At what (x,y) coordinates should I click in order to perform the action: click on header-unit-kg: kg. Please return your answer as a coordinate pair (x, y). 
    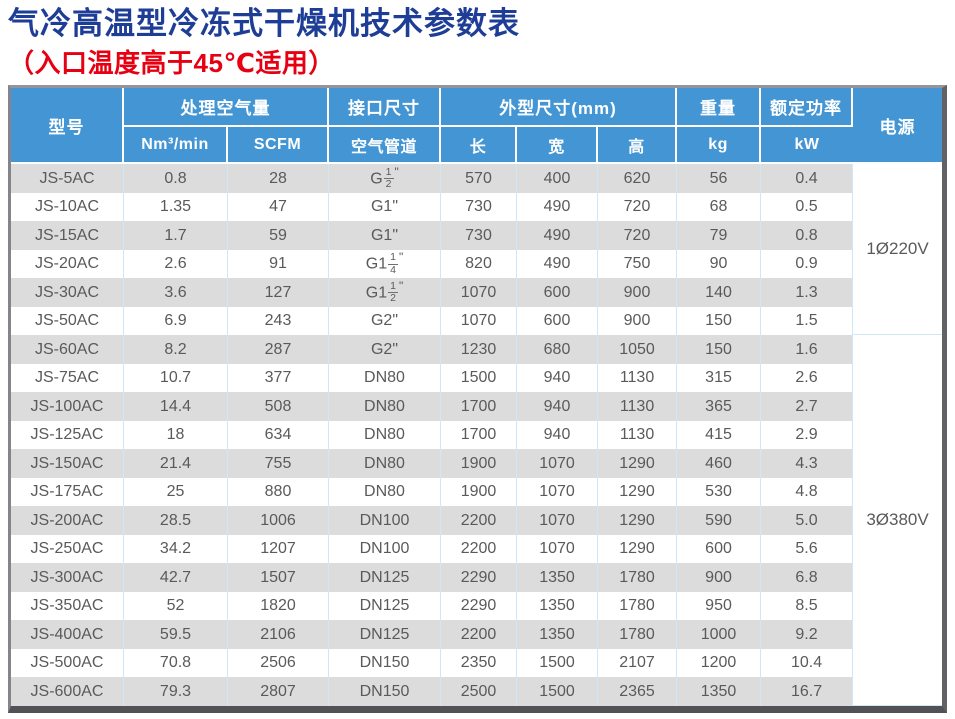
    Looking at the image, I should click on (719, 146).